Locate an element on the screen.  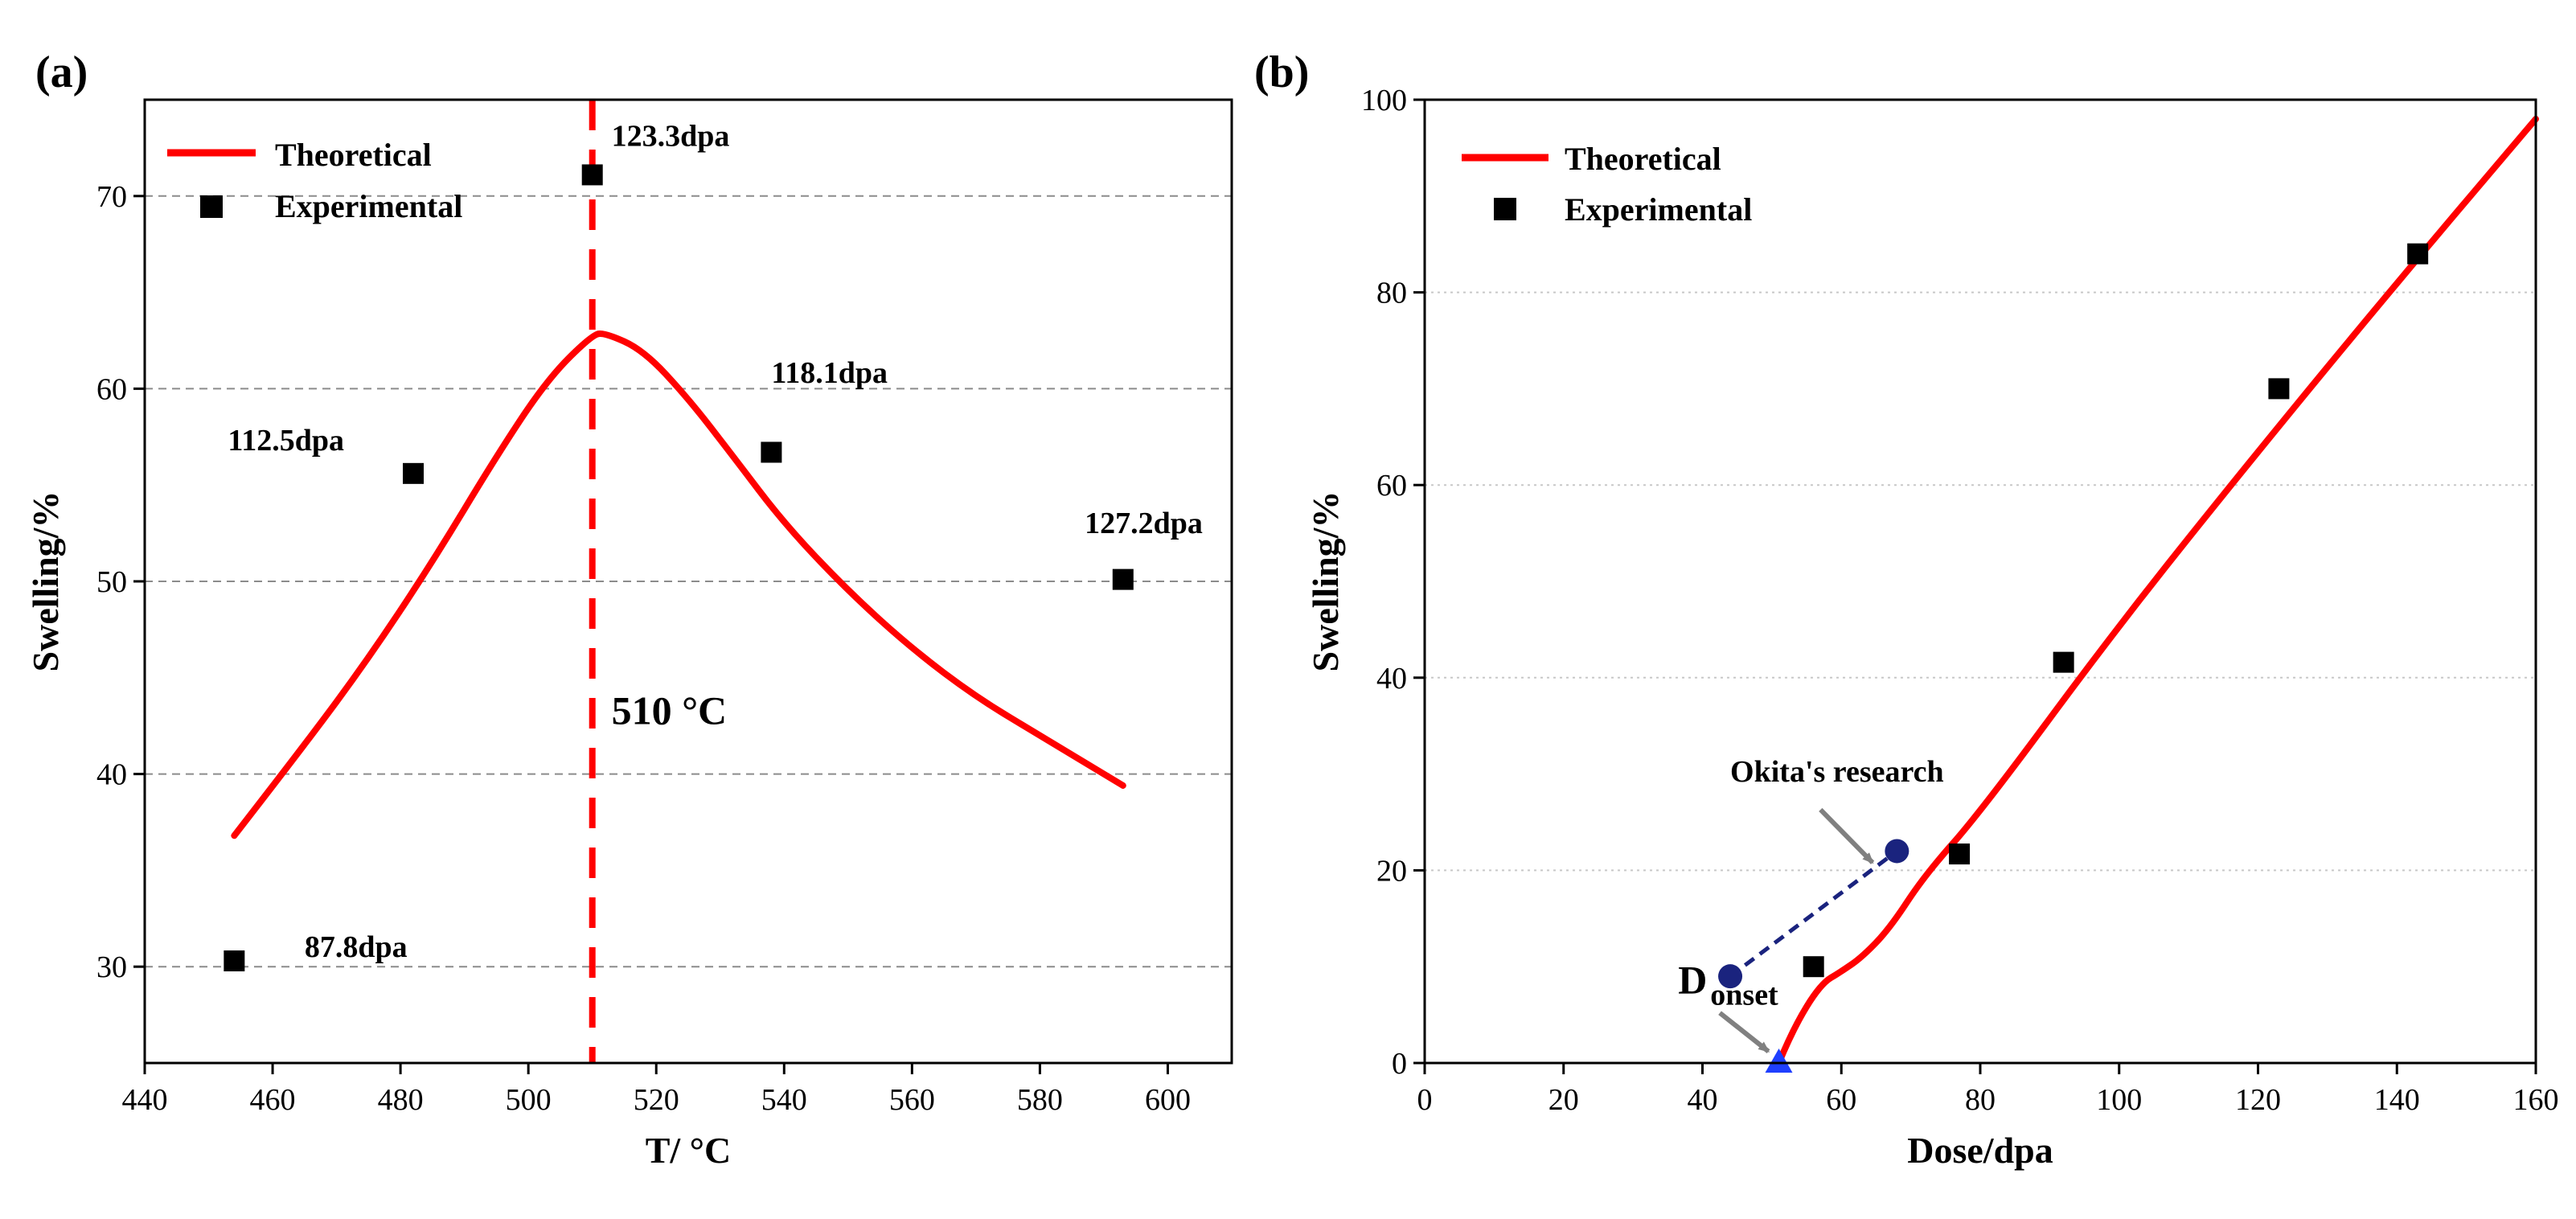
d-onset-label: D is located at coordinates (1692, 981).